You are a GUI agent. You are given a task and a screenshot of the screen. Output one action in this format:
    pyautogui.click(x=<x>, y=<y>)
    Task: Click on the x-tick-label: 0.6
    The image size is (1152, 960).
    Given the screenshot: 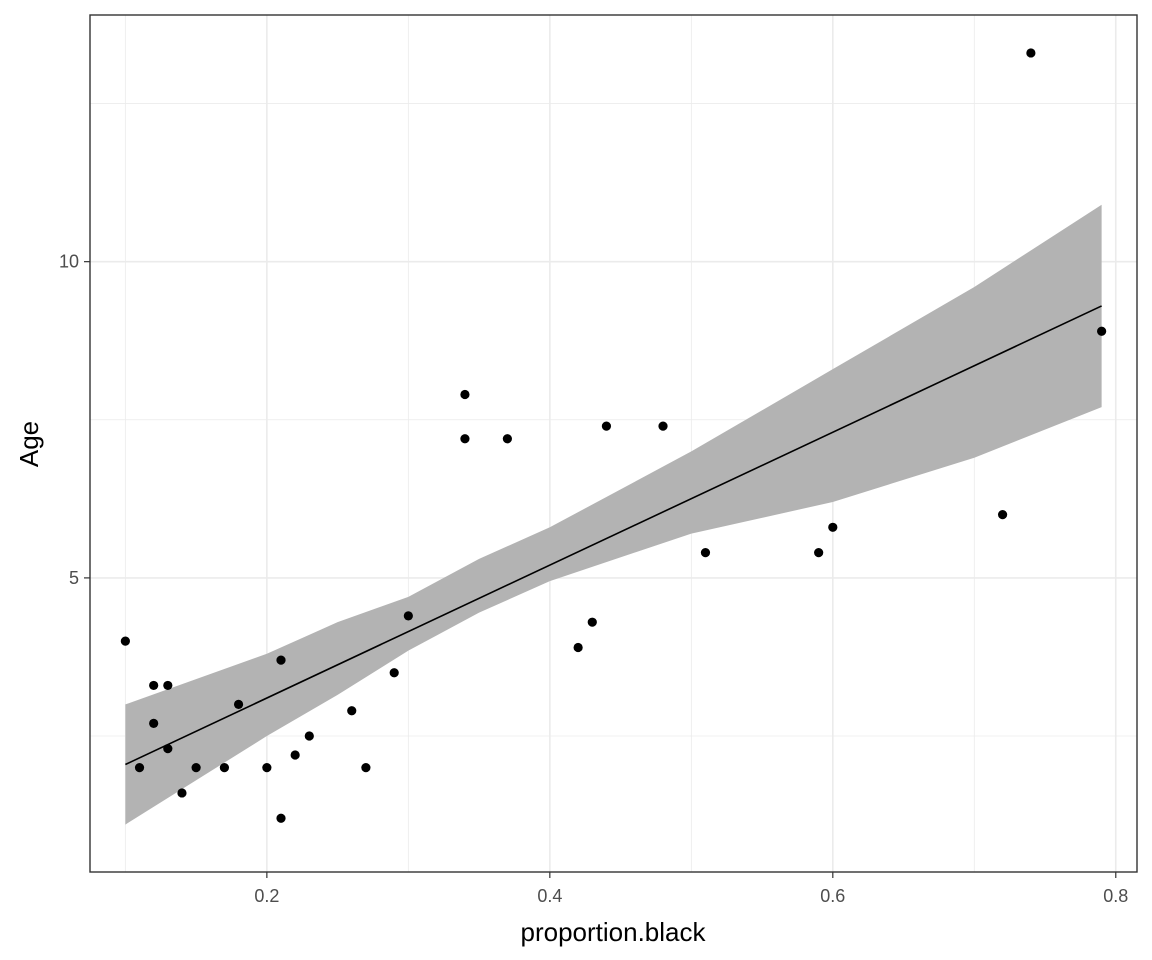 What is the action you would take?
    pyautogui.click(x=832, y=896)
    